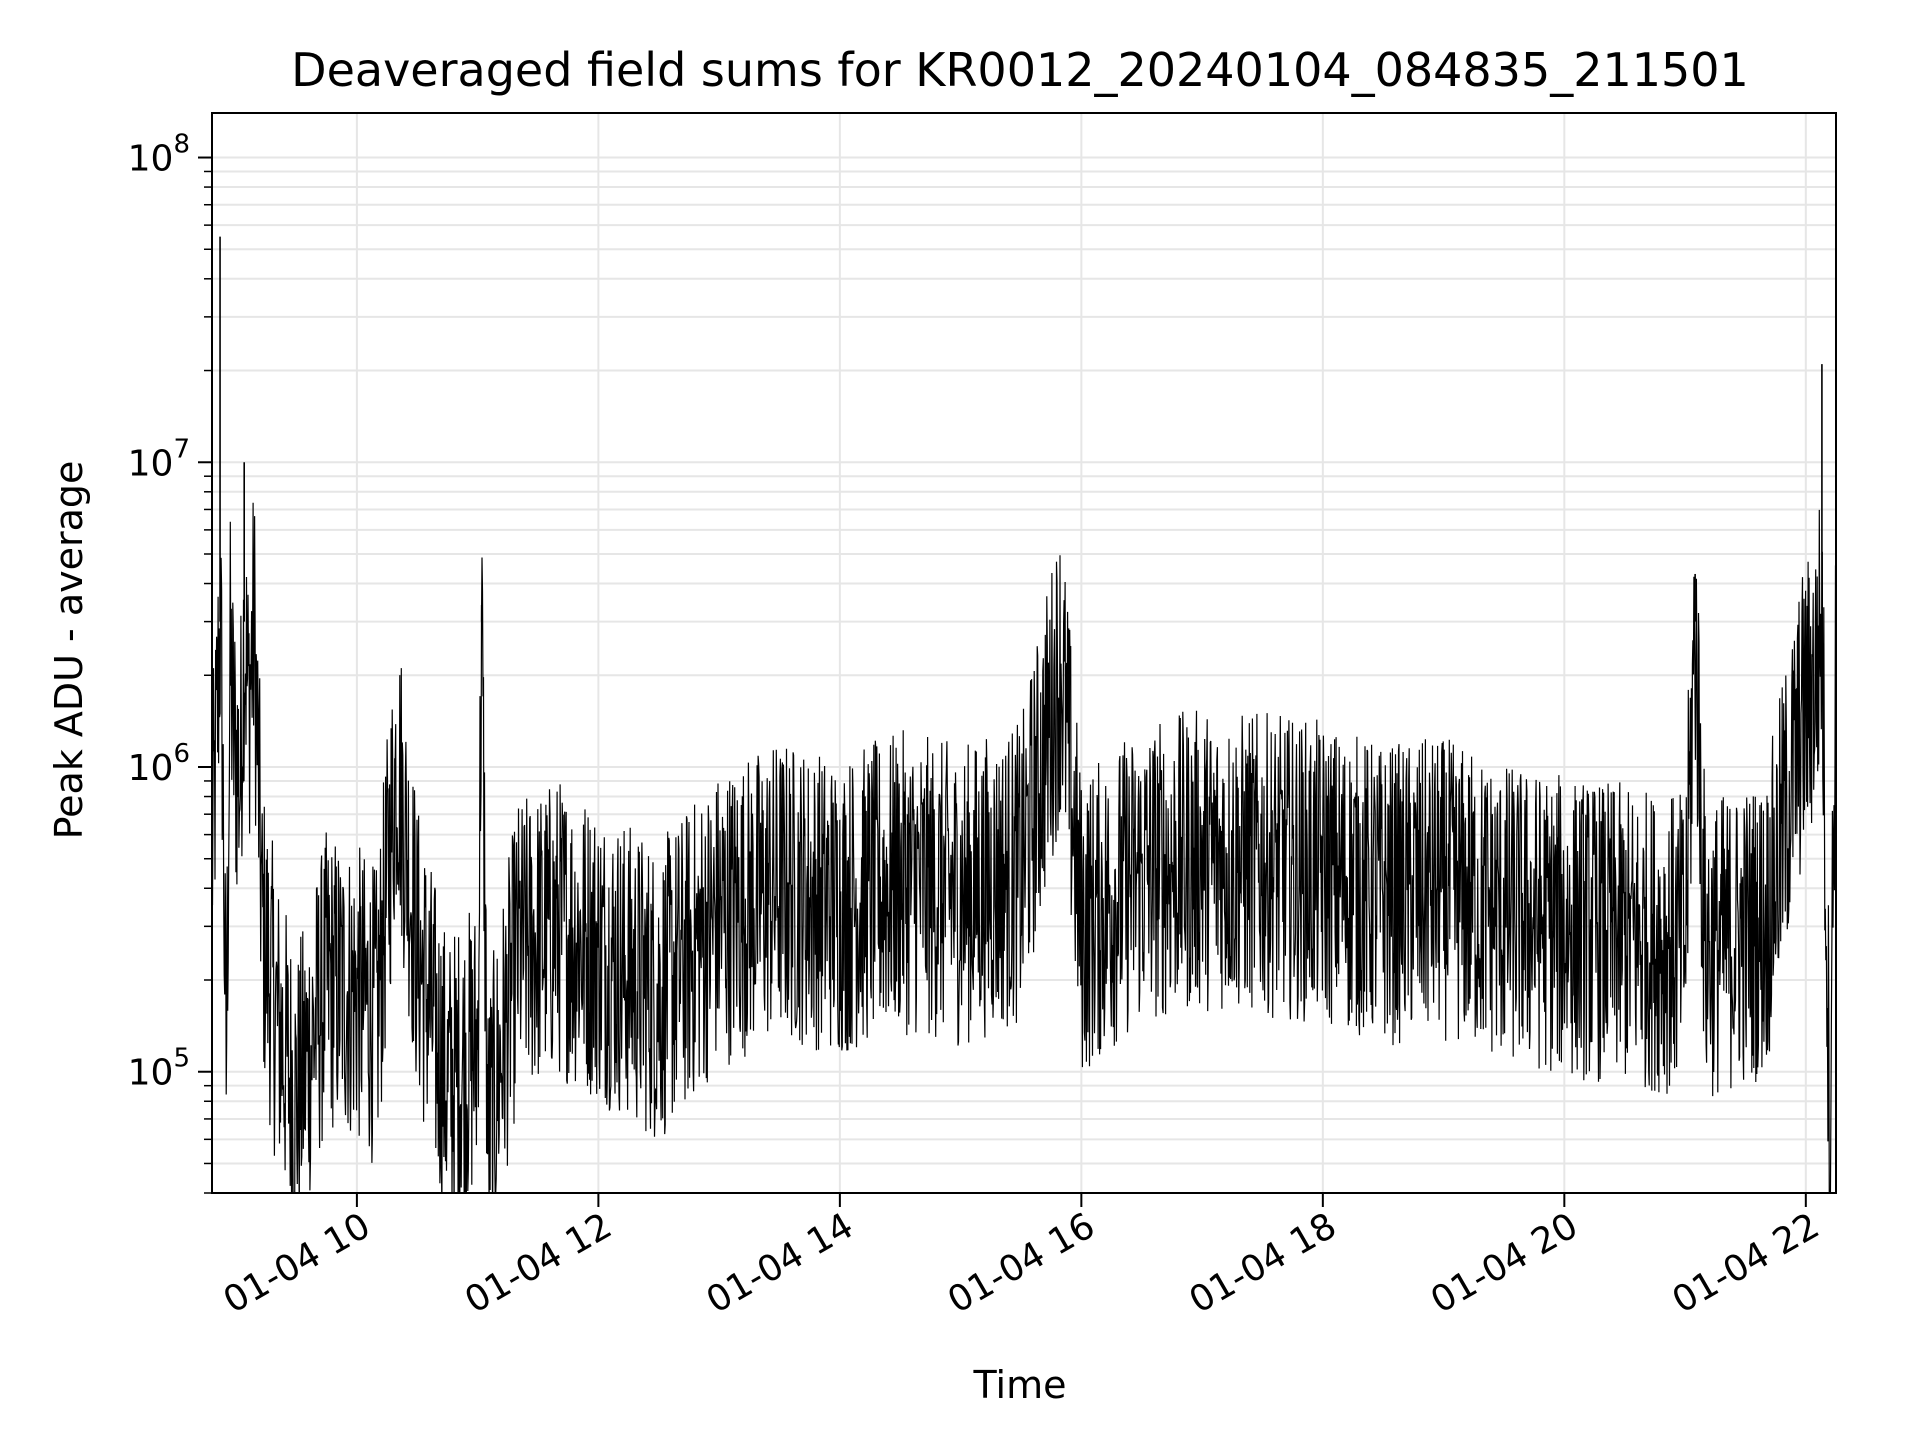  What do you see at coordinates (159, 764) in the screenshot?
I see `y-tick-label: 10⁶` at bounding box center [159, 764].